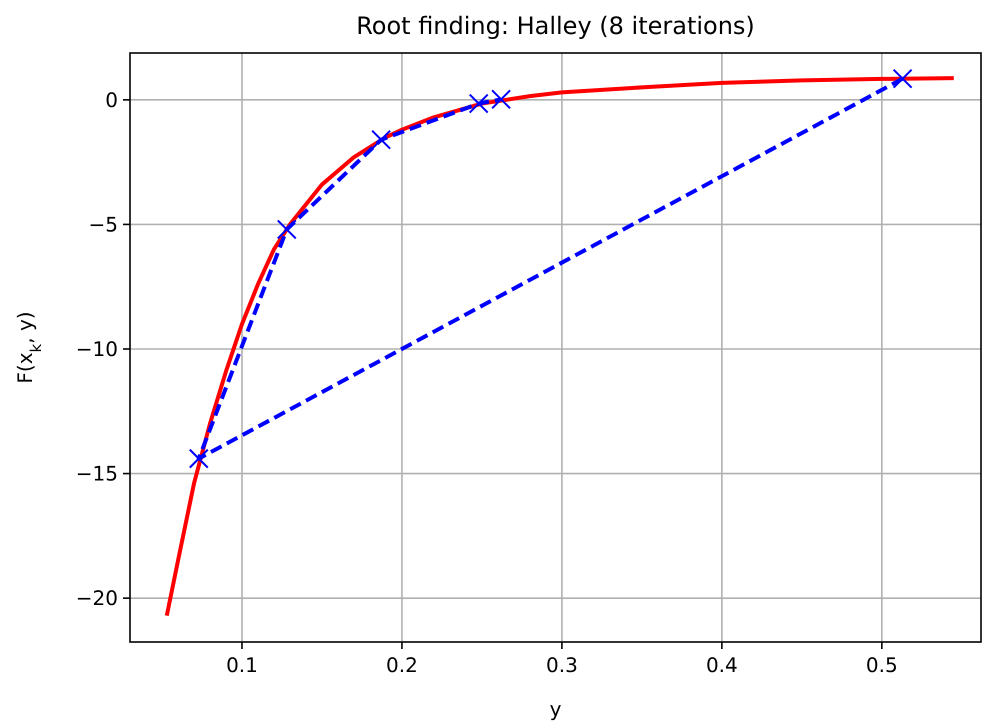 Image resolution: width=982 pixels, height=728 pixels. I want to click on chart-title: Root finding: Halley (8 iterations), so click(555, 26).